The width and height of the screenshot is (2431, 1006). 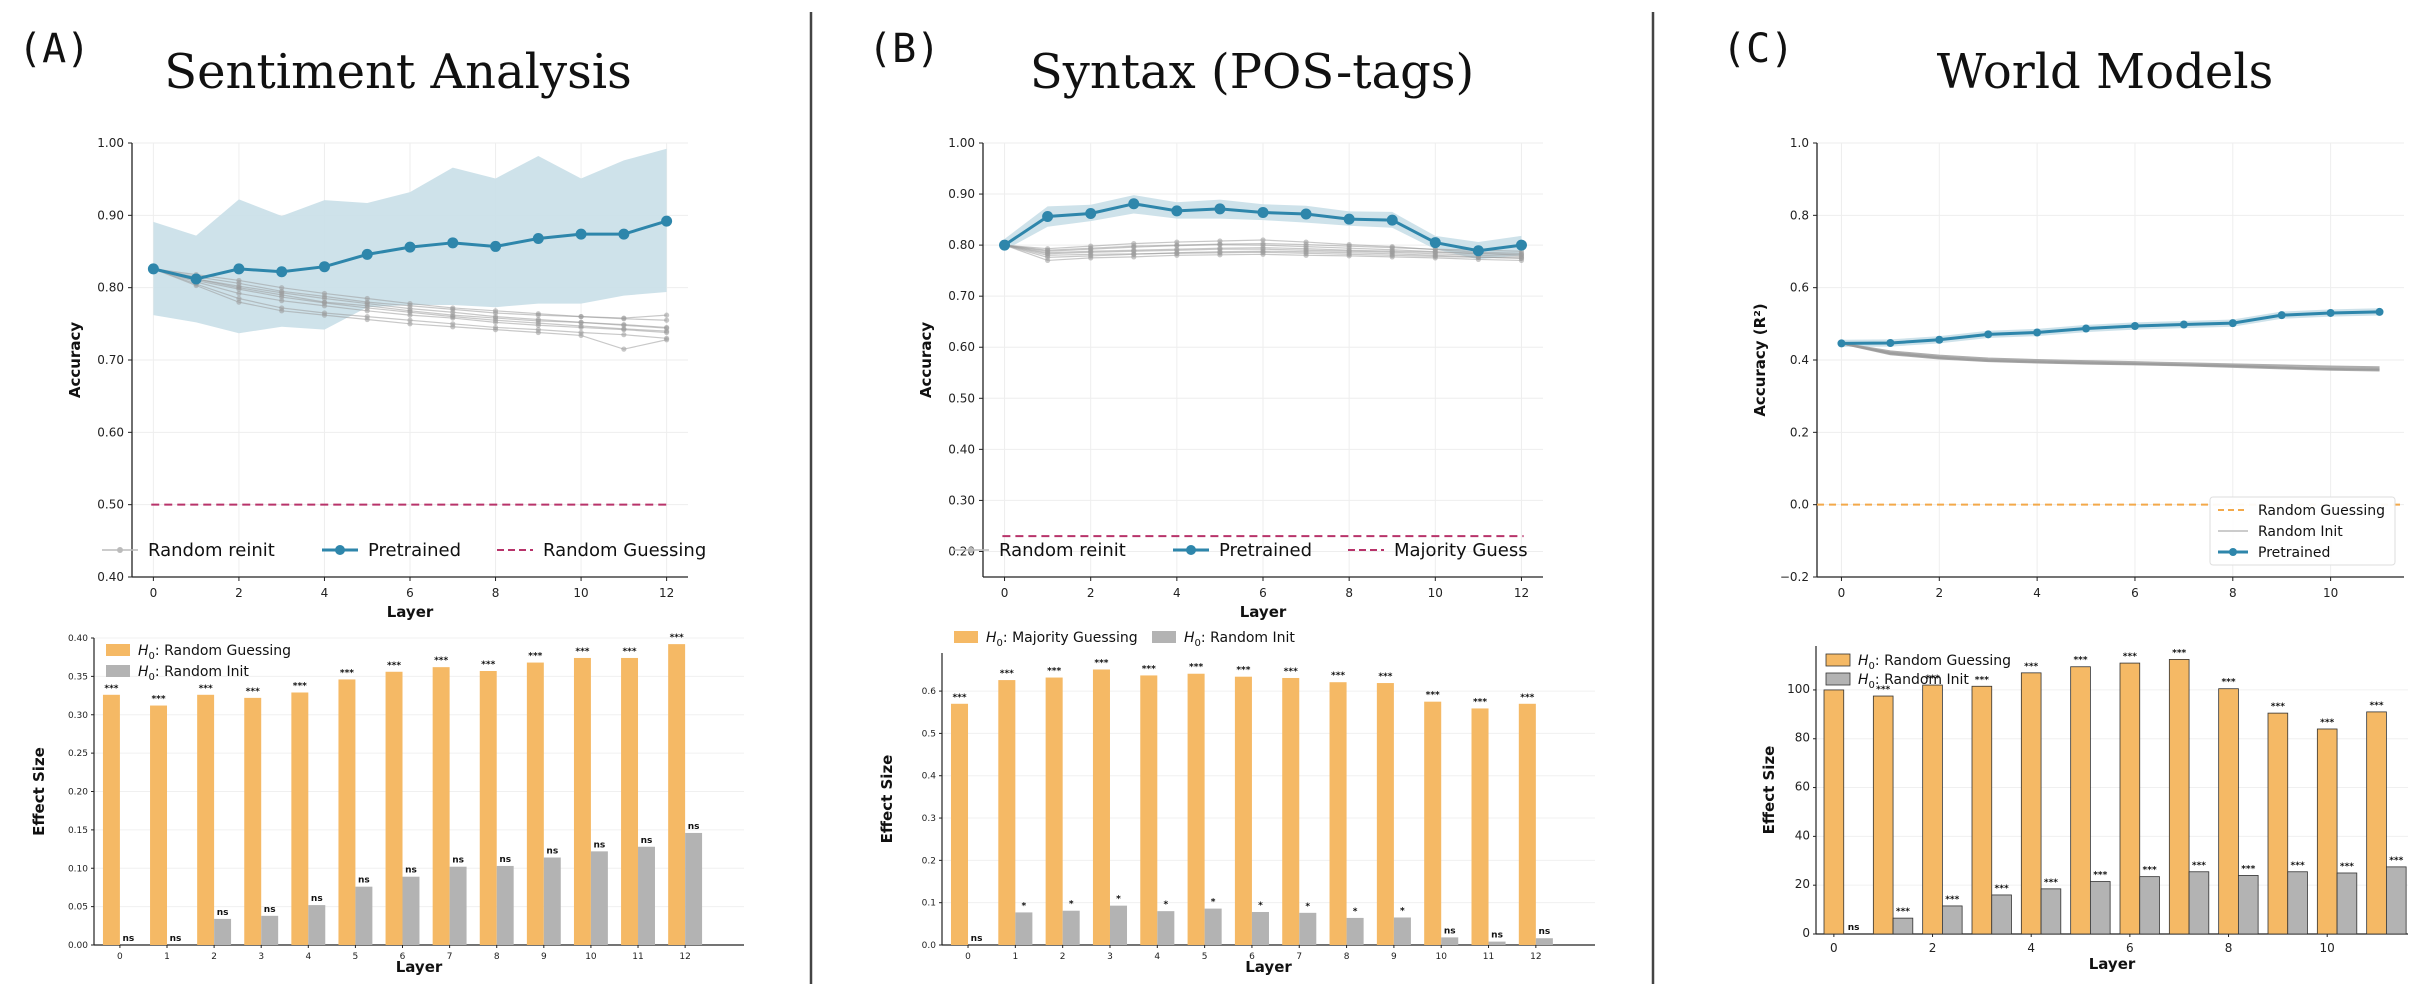 What do you see at coordinates (1799, 215) in the screenshot?
I see `y-tick-label: 0.8` at bounding box center [1799, 215].